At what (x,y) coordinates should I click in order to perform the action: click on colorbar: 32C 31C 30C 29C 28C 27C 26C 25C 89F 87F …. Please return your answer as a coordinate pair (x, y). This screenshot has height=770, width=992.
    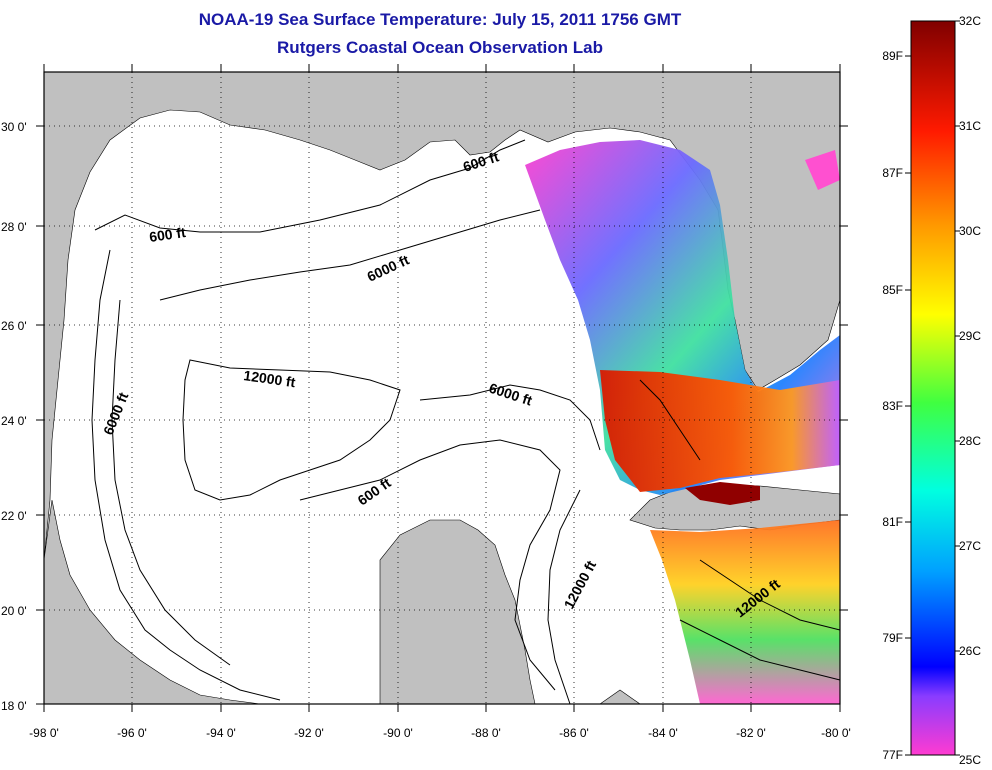
    Looking at the image, I should click on (931, 390).